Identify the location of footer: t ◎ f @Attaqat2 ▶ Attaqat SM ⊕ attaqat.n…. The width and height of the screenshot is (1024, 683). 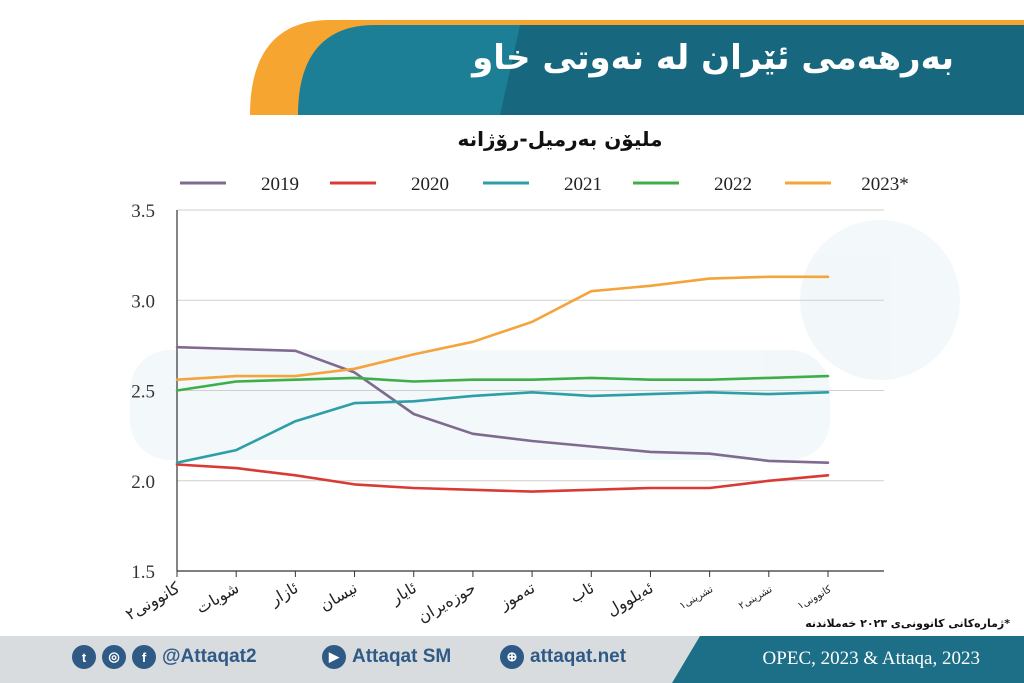
(512, 659).